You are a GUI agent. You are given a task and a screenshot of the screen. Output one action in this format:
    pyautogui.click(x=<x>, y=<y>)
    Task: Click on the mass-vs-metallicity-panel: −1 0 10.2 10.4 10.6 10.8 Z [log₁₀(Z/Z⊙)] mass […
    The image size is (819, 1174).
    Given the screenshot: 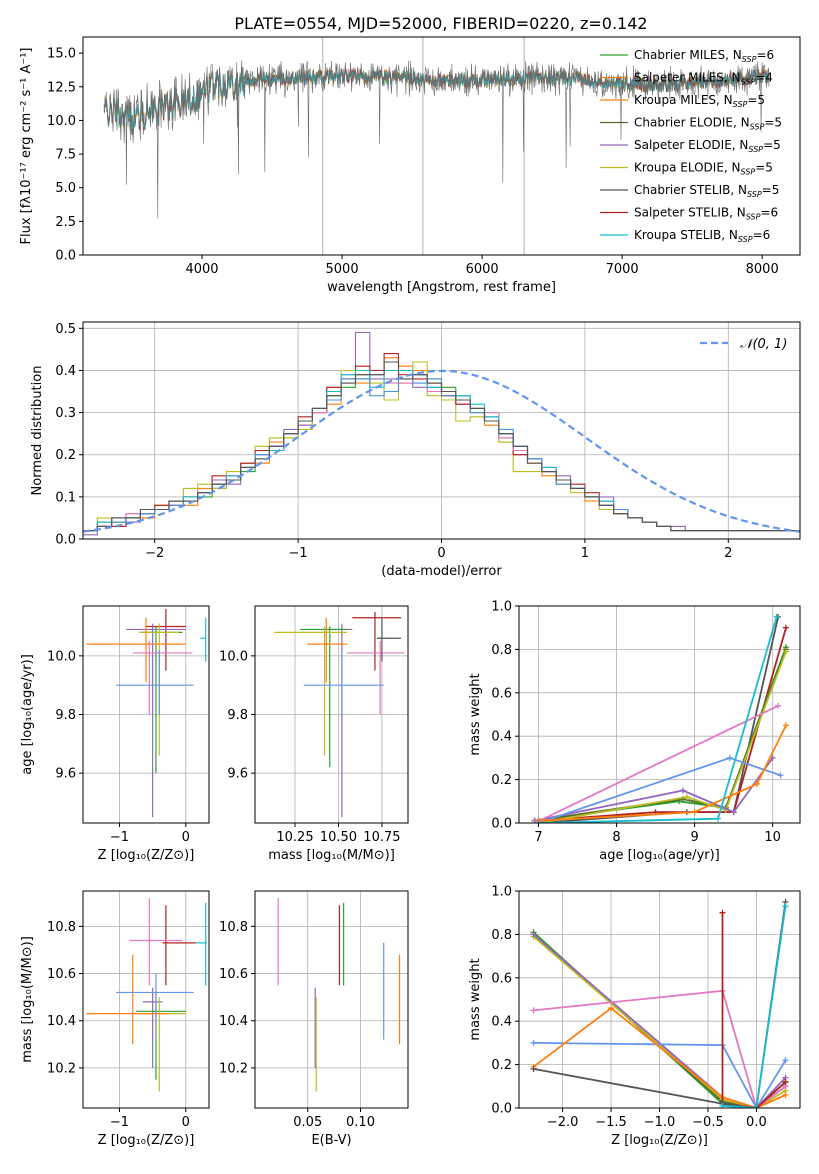 What is the action you would take?
    pyautogui.click(x=115, y=1019)
    